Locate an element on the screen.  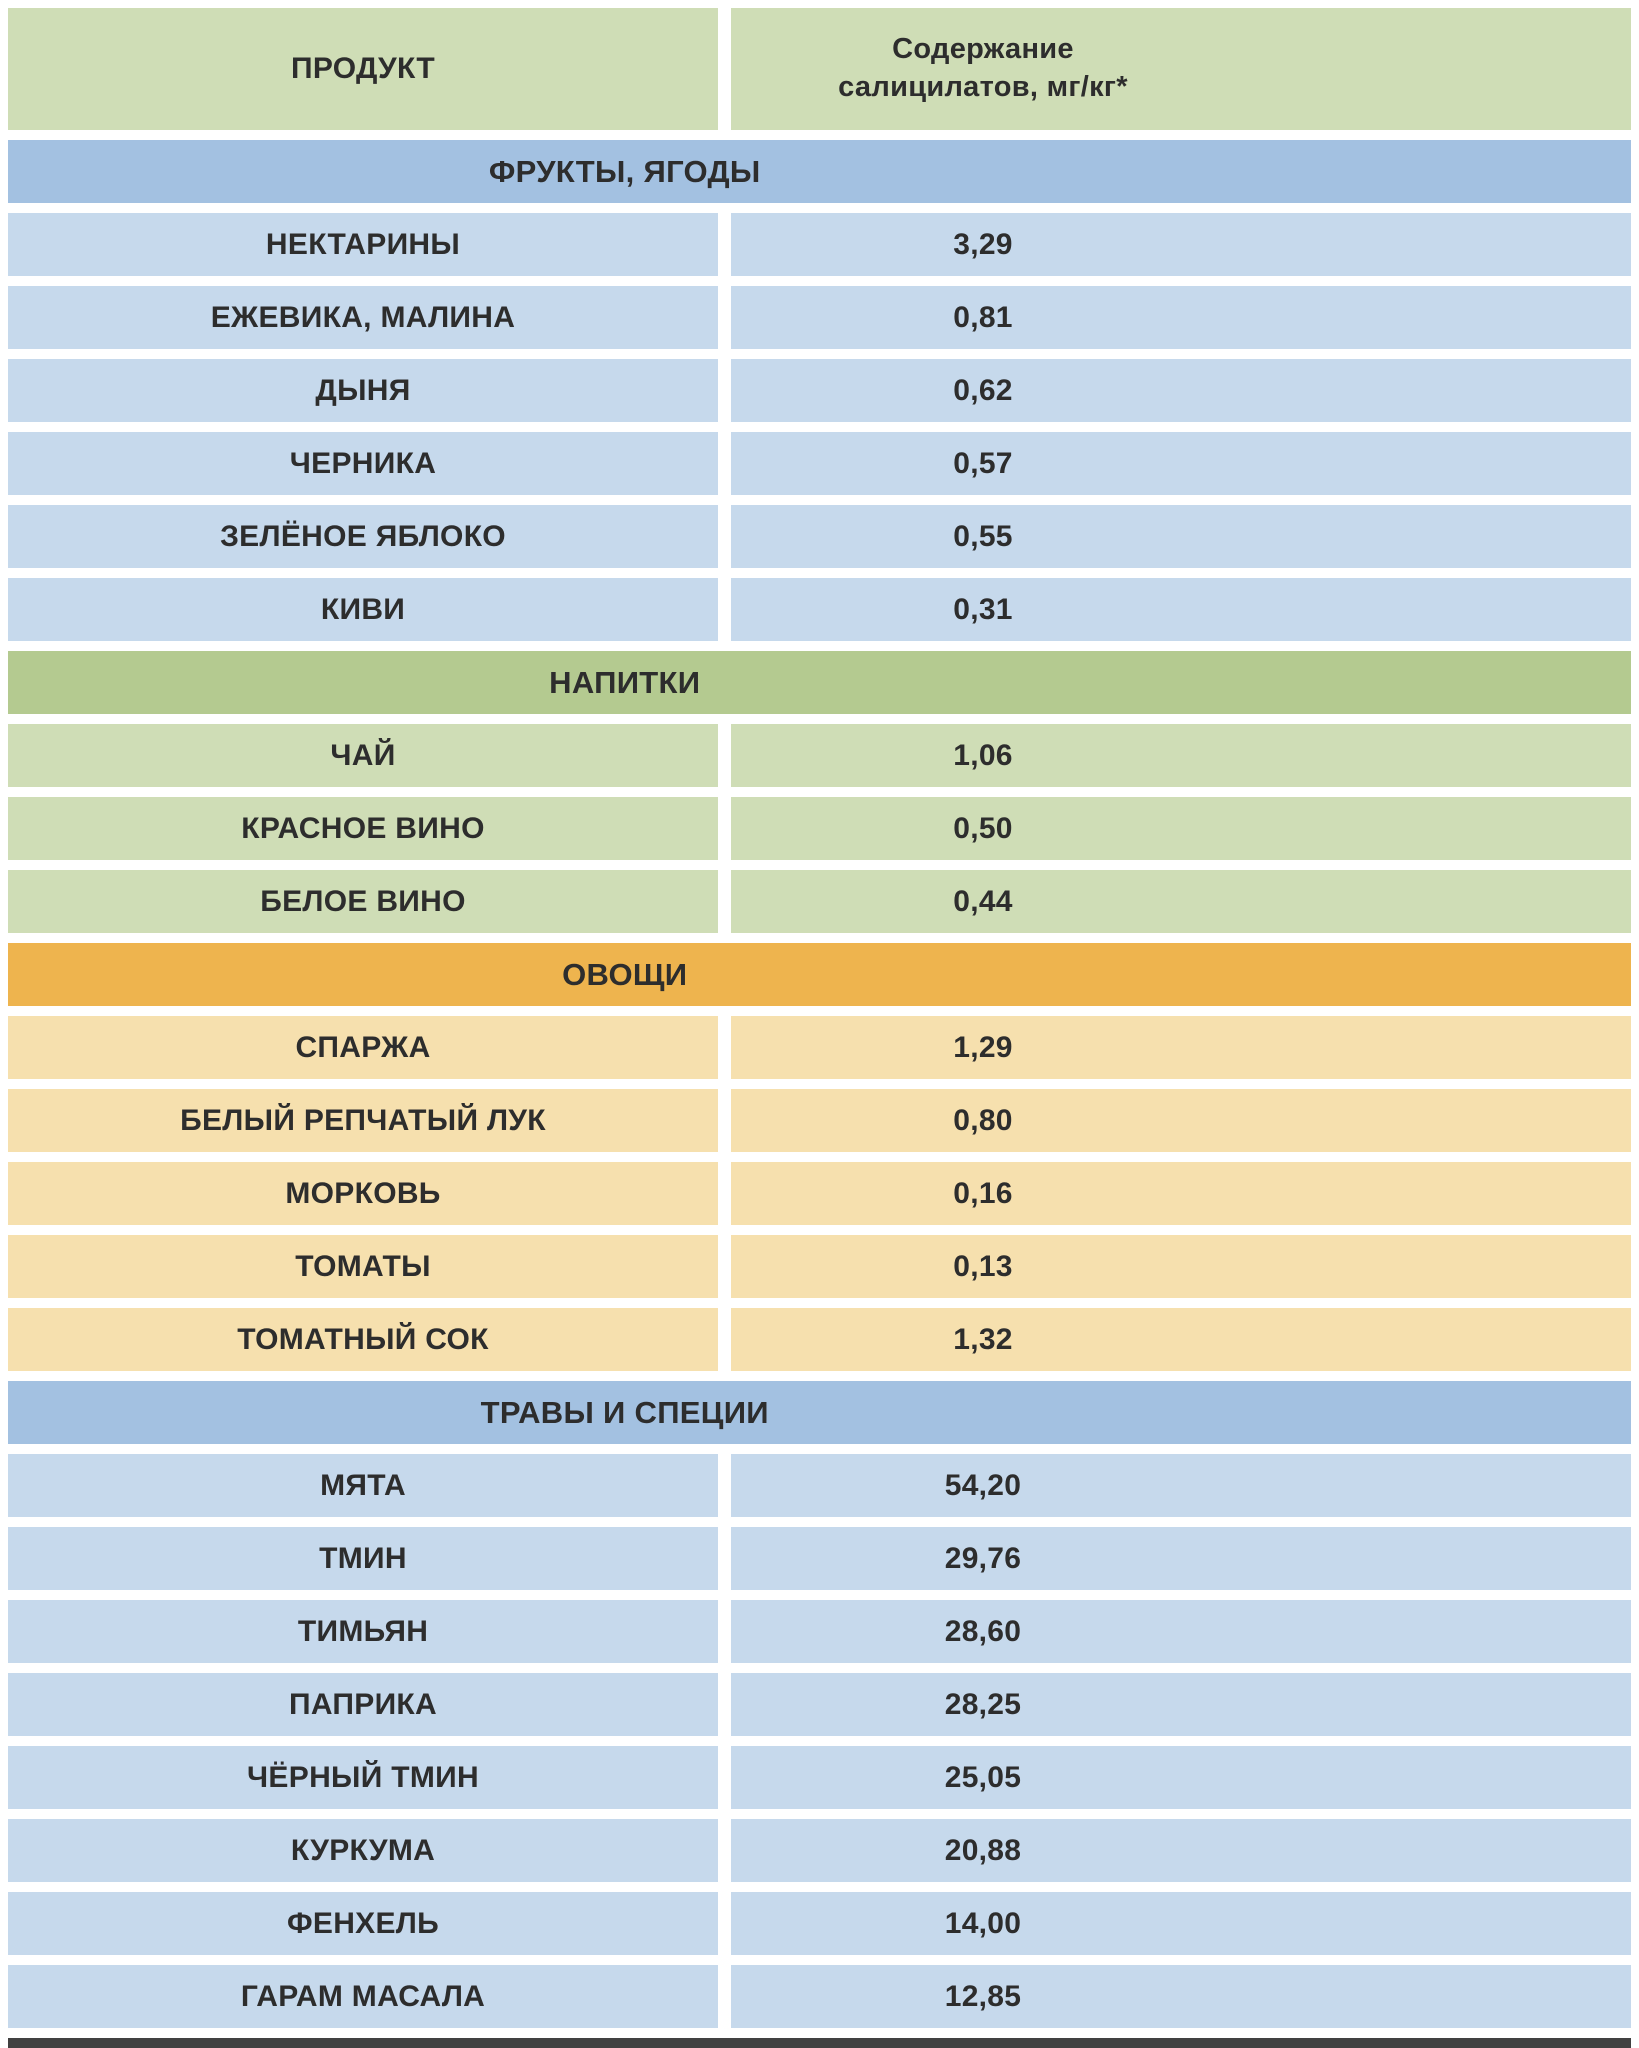
product-cell: ЧЕРНИКА is located at coordinates (363, 463).